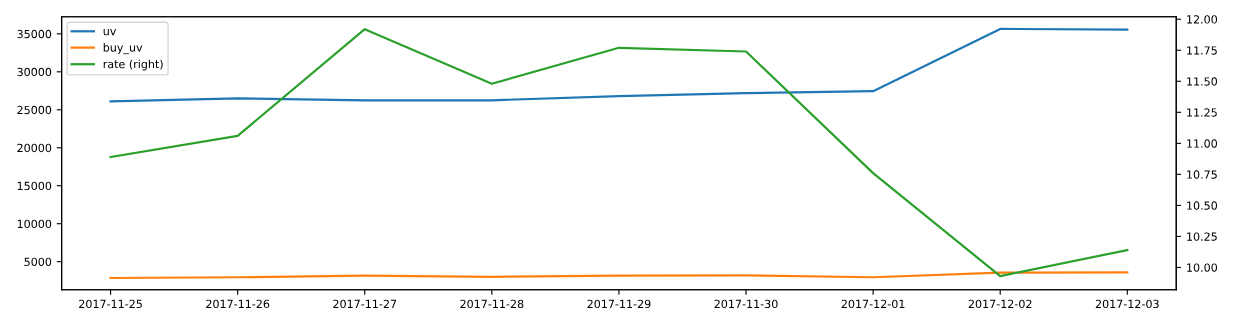 This screenshot has width=1258, height=335. What do you see at coordinates (1202, 236) in the screenshot?
I see `y2-tick-label: 10.25` at bounding box center [1202, 236].